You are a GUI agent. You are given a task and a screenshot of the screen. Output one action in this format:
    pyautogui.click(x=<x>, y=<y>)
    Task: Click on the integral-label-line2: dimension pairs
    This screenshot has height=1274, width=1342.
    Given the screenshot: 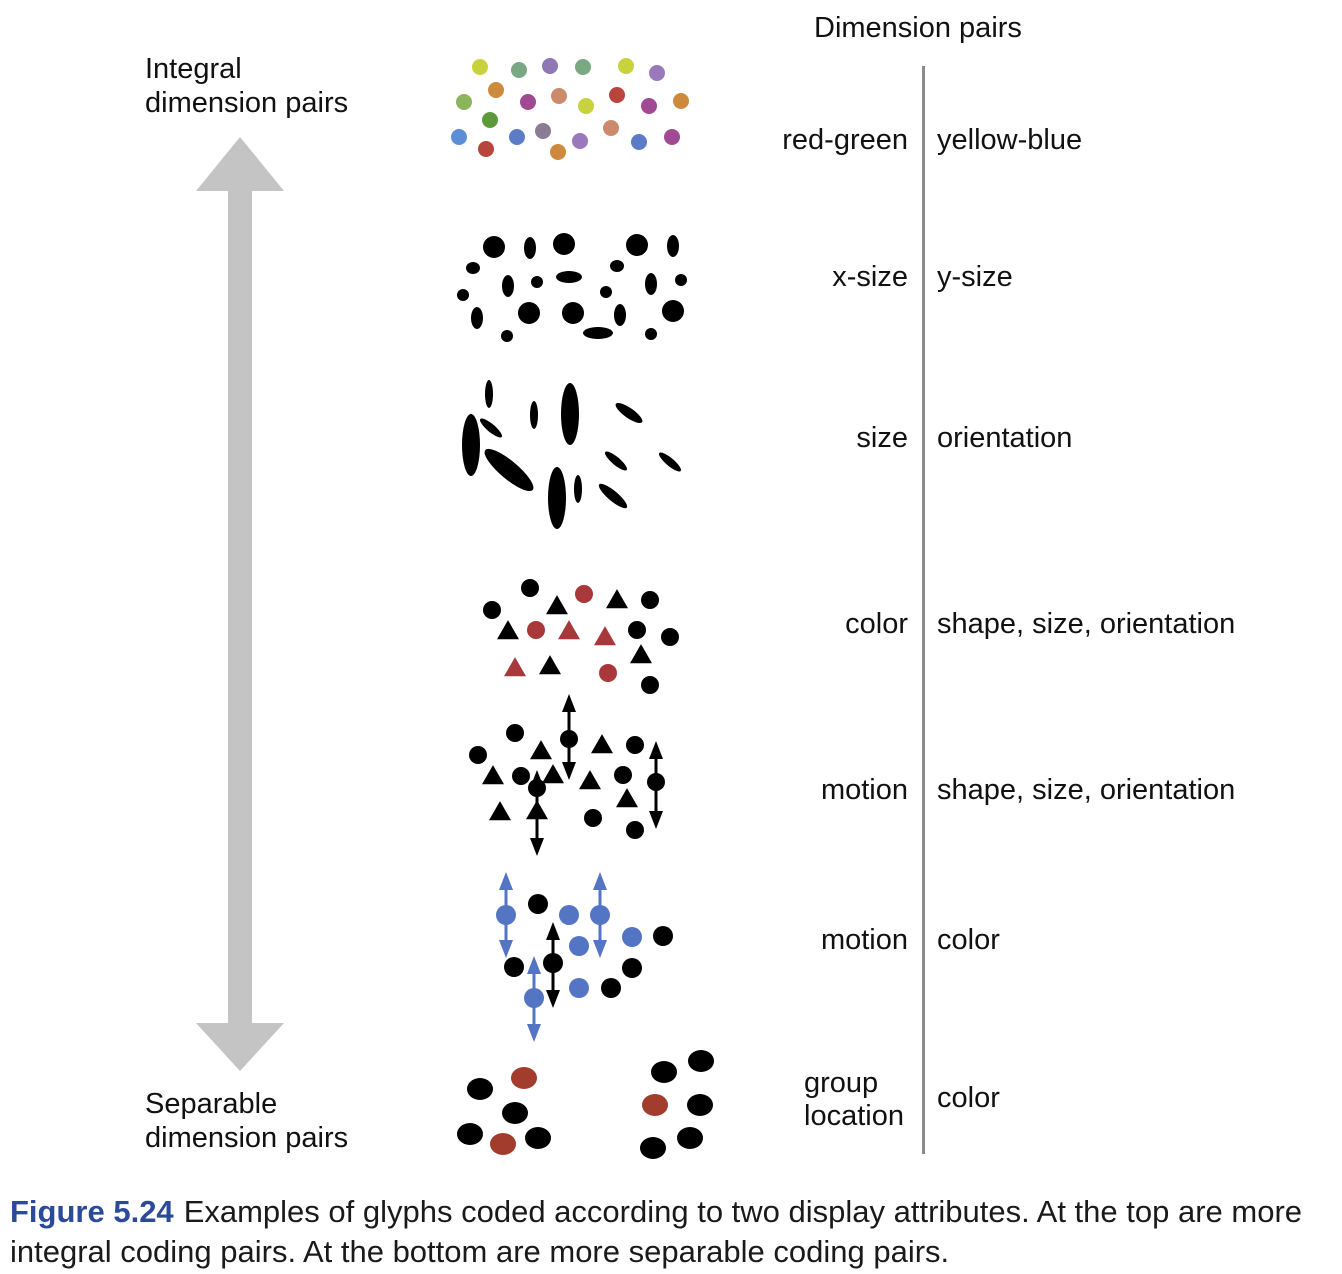 What is the action you would take?
    pyautogui.click(x=247, y=103)
    